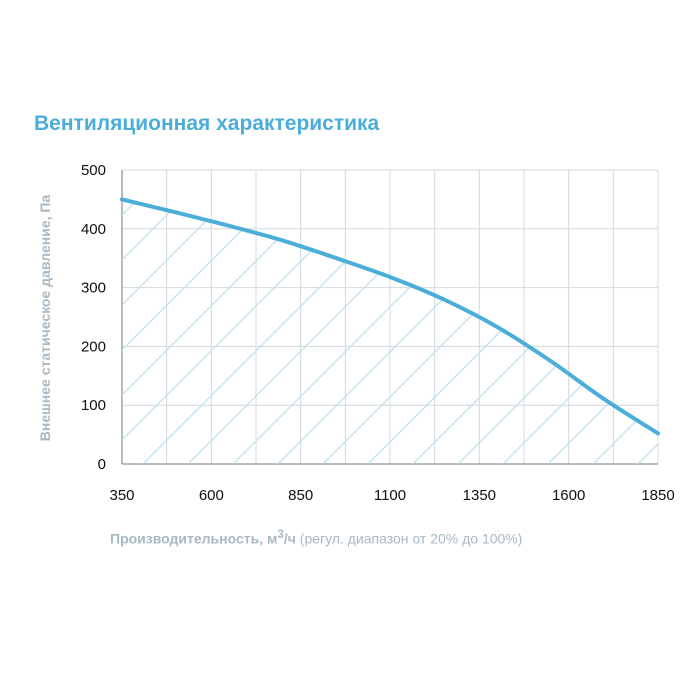 The width and height of the screenshot is (700, 700). I want to click on x-tick-label: 350, so click(121, 495).